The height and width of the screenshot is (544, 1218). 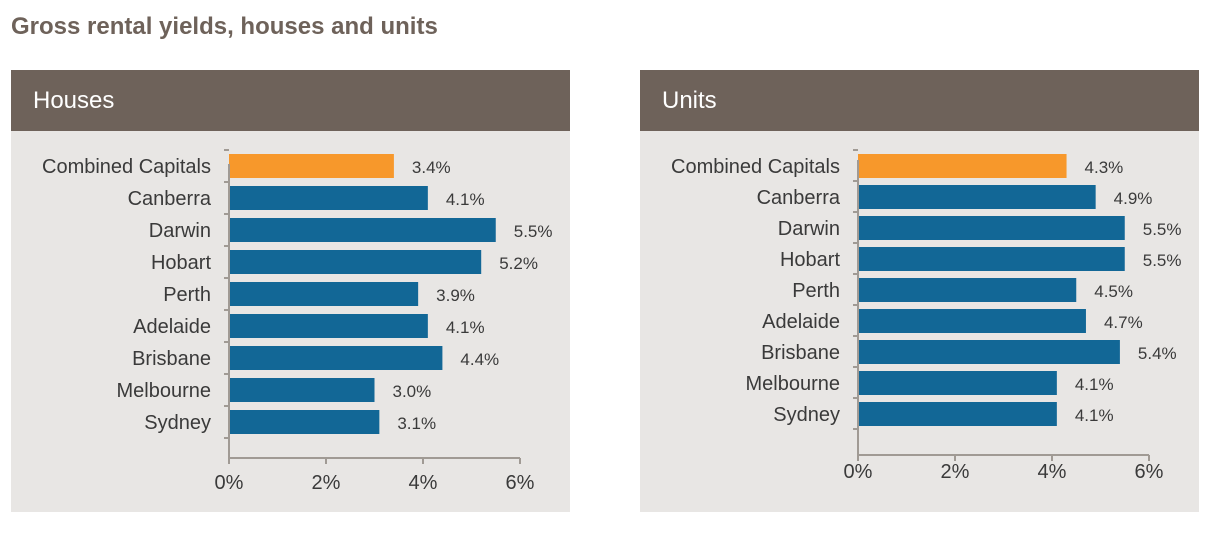 What do you see at coordinates (919, 100) in the screenshot?
I see `units-chart-title: Units` at bounding box center [919, 100].